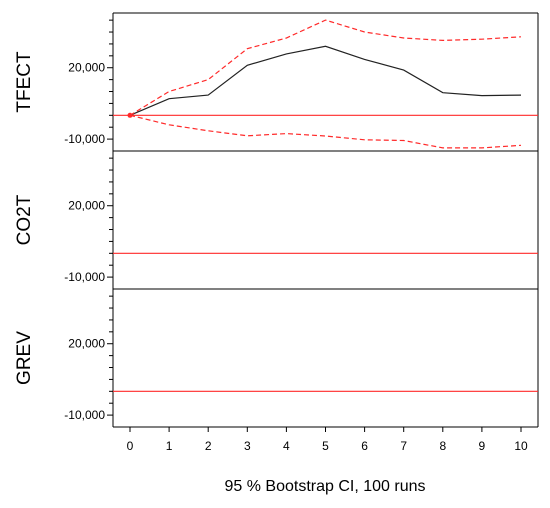  Describe the element at coordinates (482, 446) in the screenshot. I see `x-tick-label: 9` at that location.